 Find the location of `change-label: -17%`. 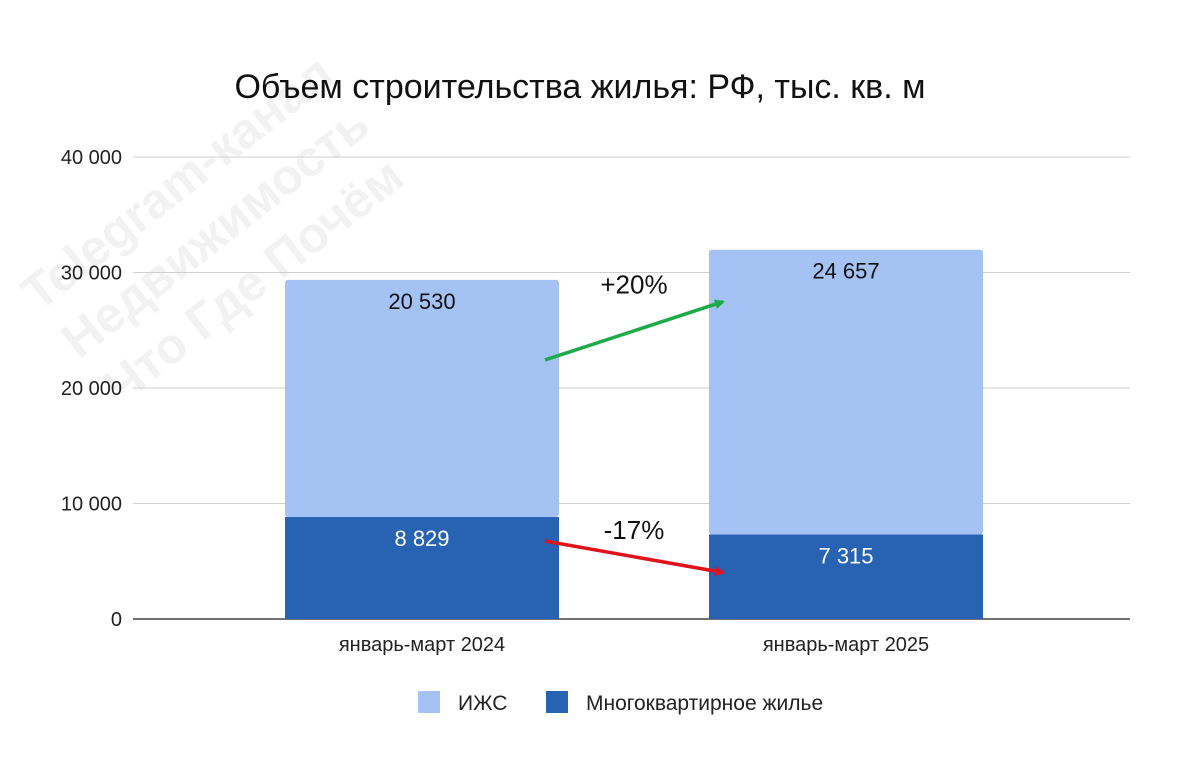

change-label: -17% is located at coordinates (634, 530).